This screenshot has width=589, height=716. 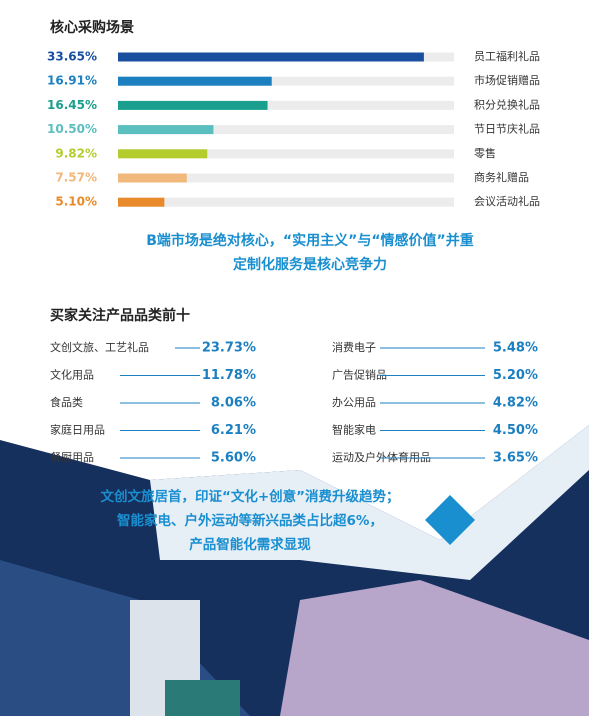 What do you see at coordinates (507, 129) in the screenshot?
I see `category-label: 节日节庆礼品` at bounding box center [507, 129].